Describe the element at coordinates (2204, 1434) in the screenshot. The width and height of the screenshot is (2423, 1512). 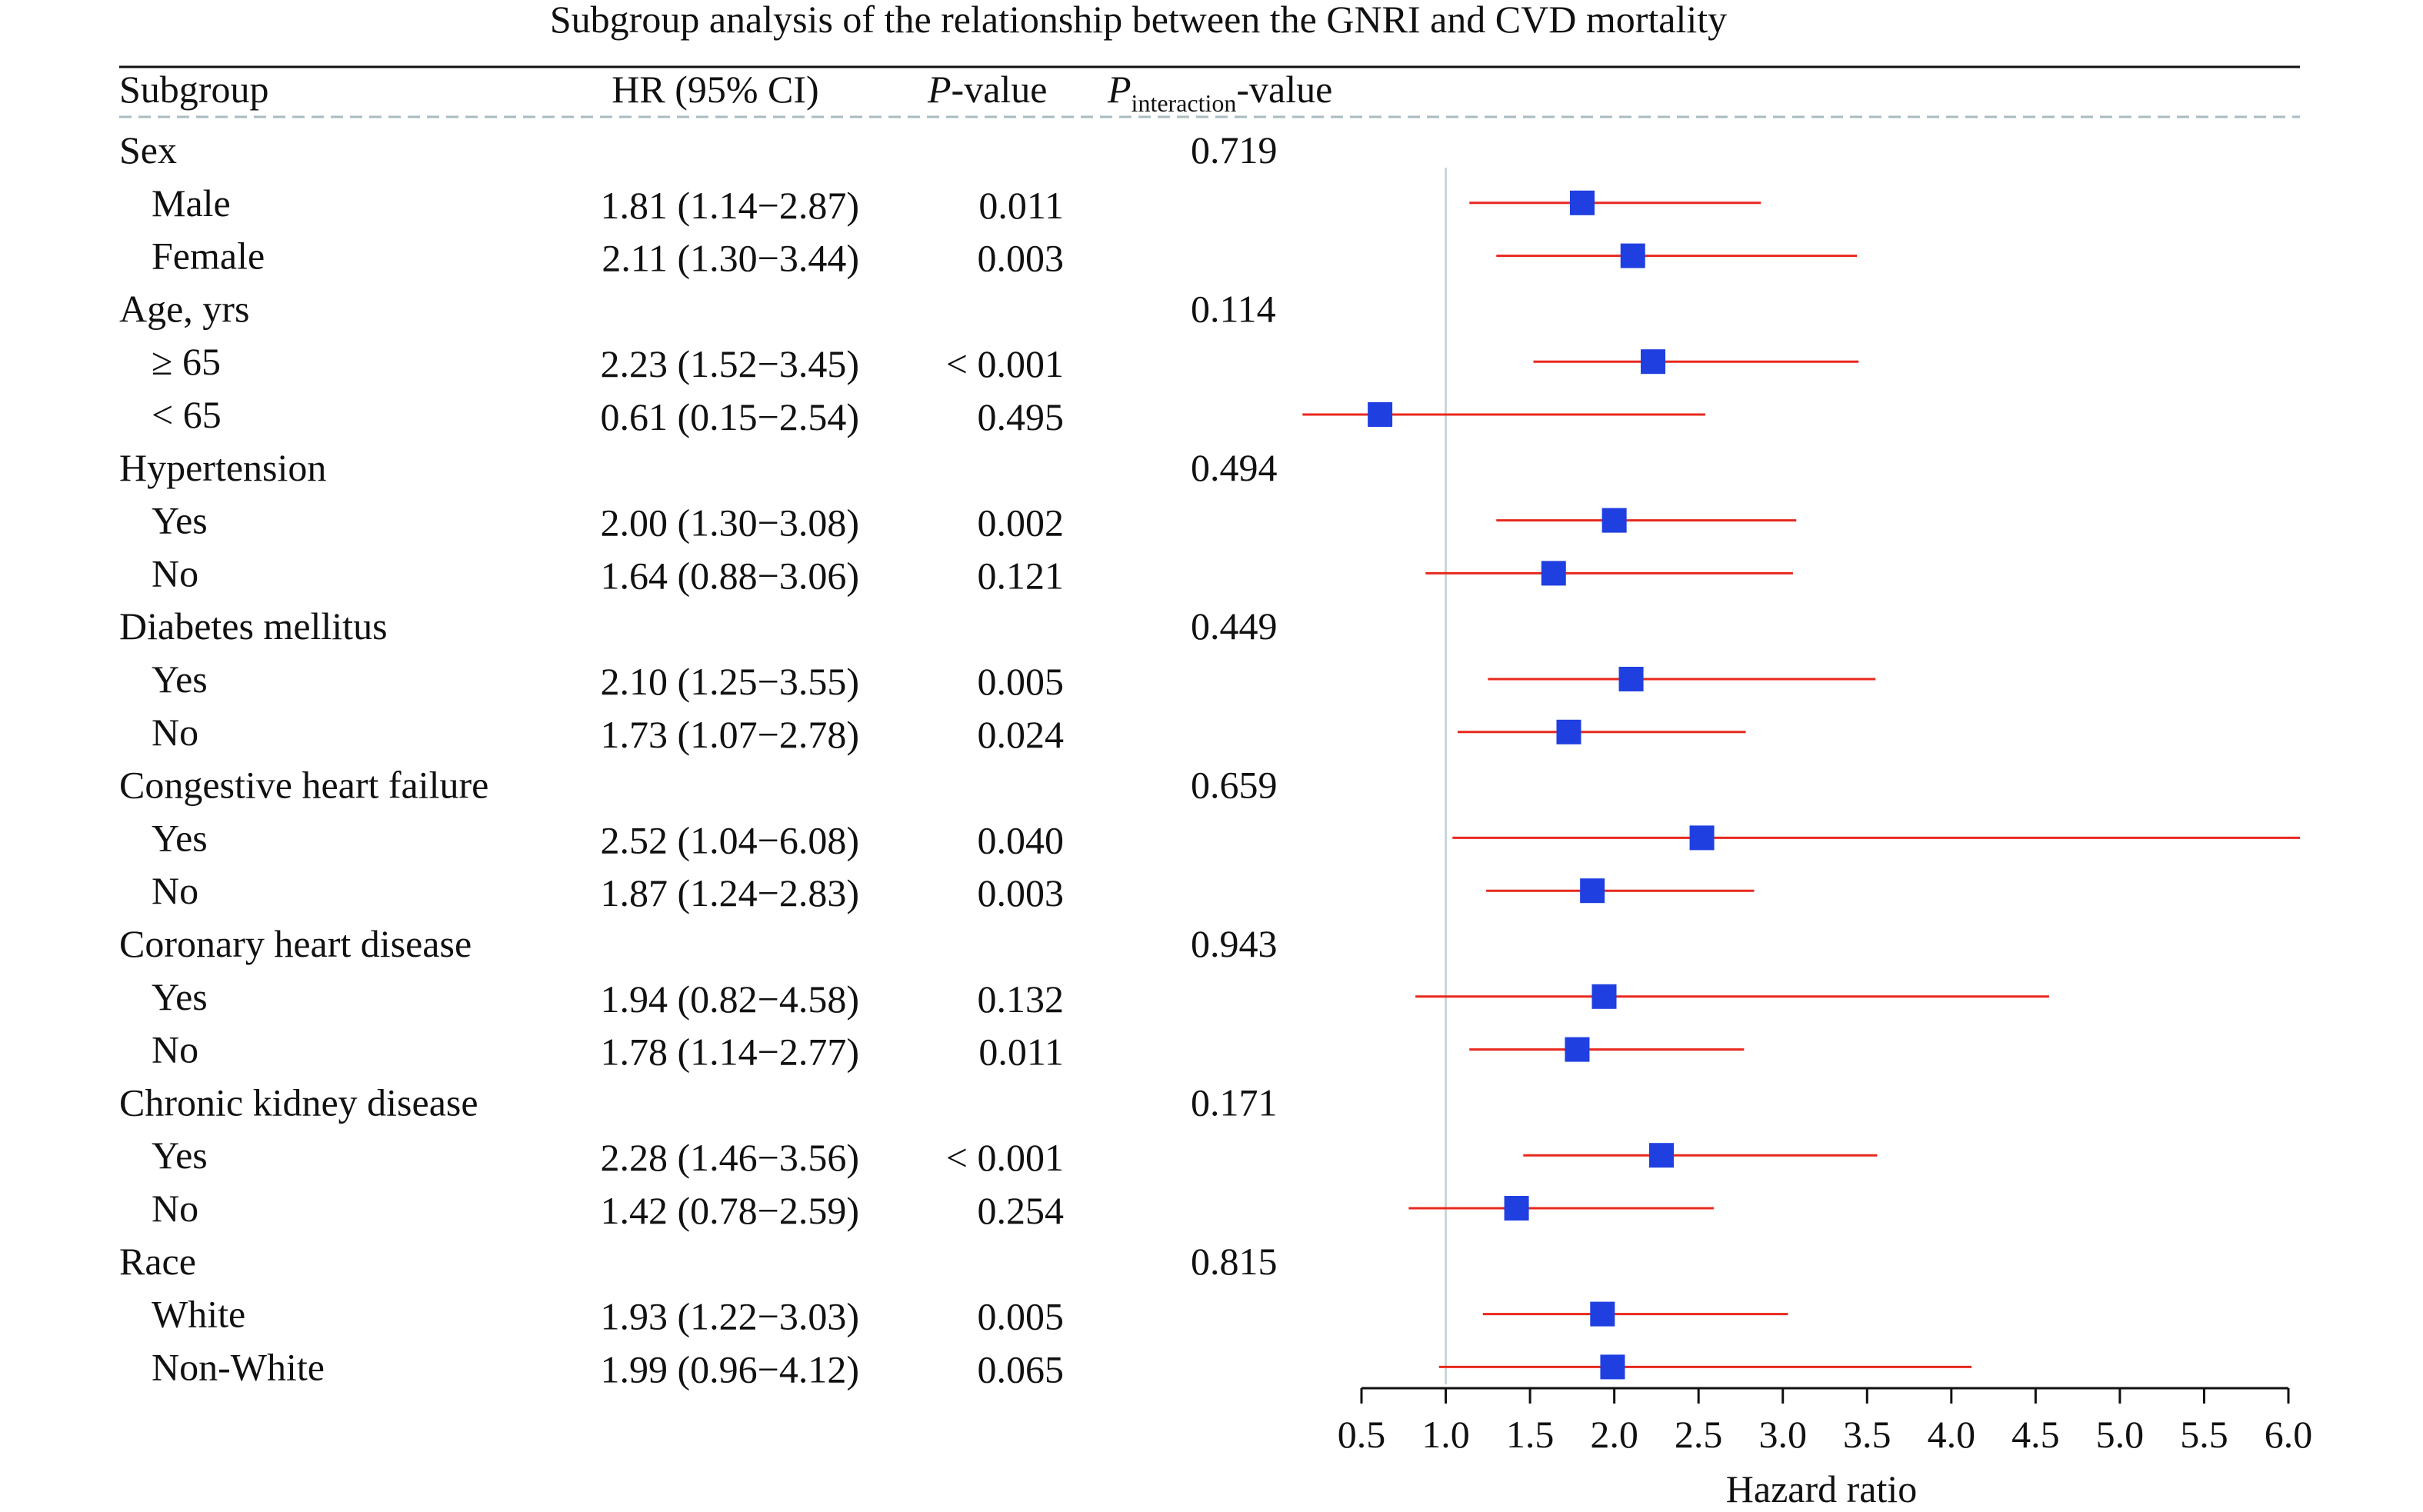
I see `x-tick-label: 5.5` at that location.